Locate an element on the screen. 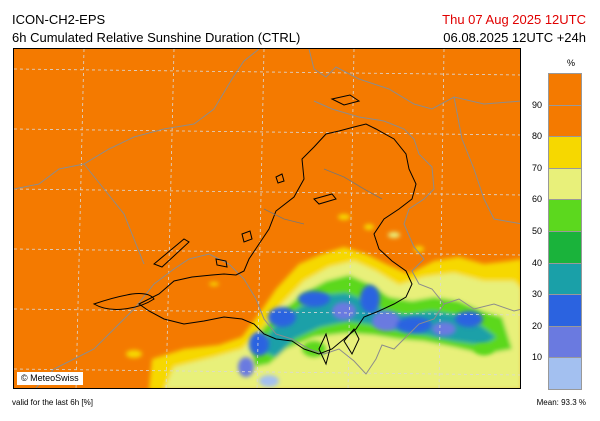 The image size is (600, 421). legend-tick-label: 70 is located at coordinates (536, 167).